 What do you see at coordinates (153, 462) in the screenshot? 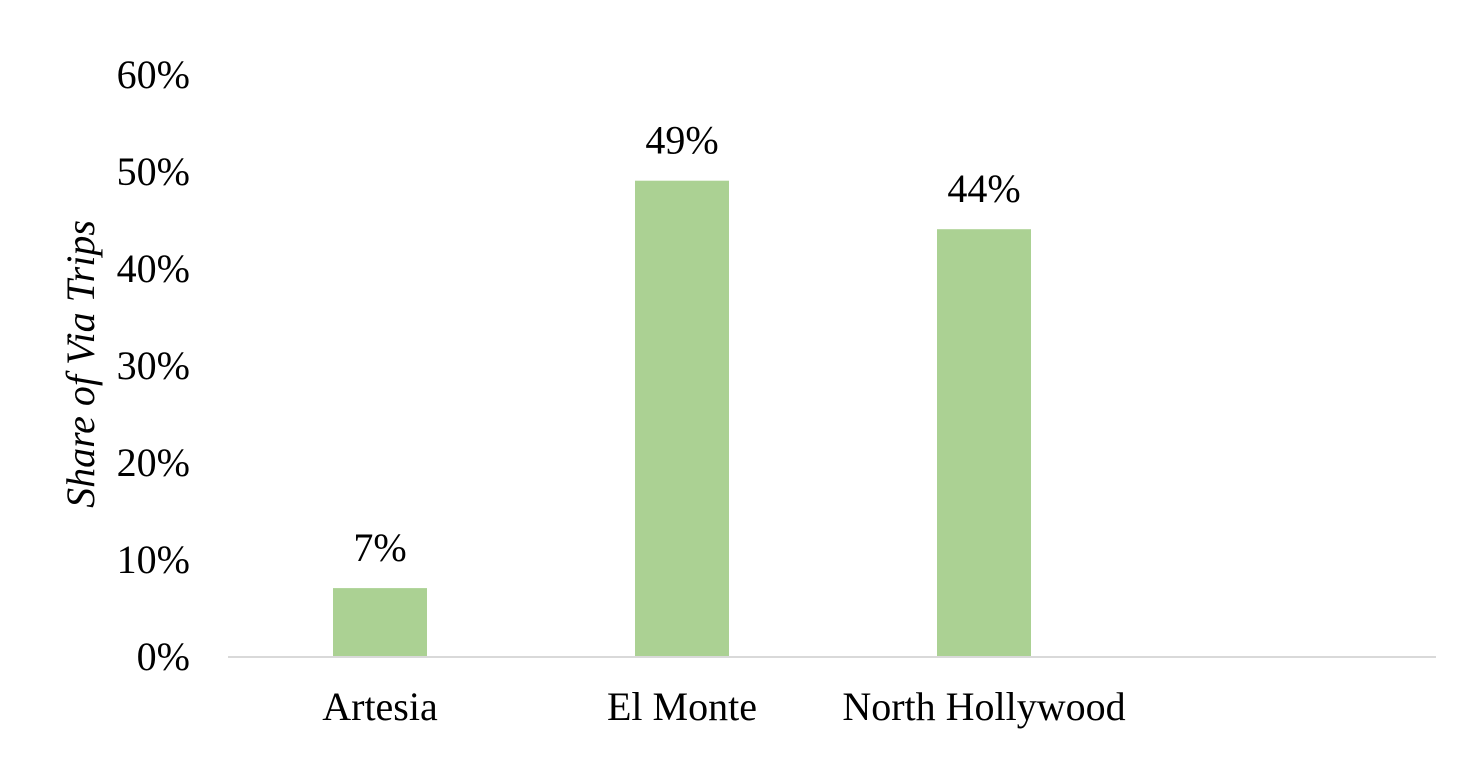
I see `y-tick-label: 20%` at bounding box center [153, 462].